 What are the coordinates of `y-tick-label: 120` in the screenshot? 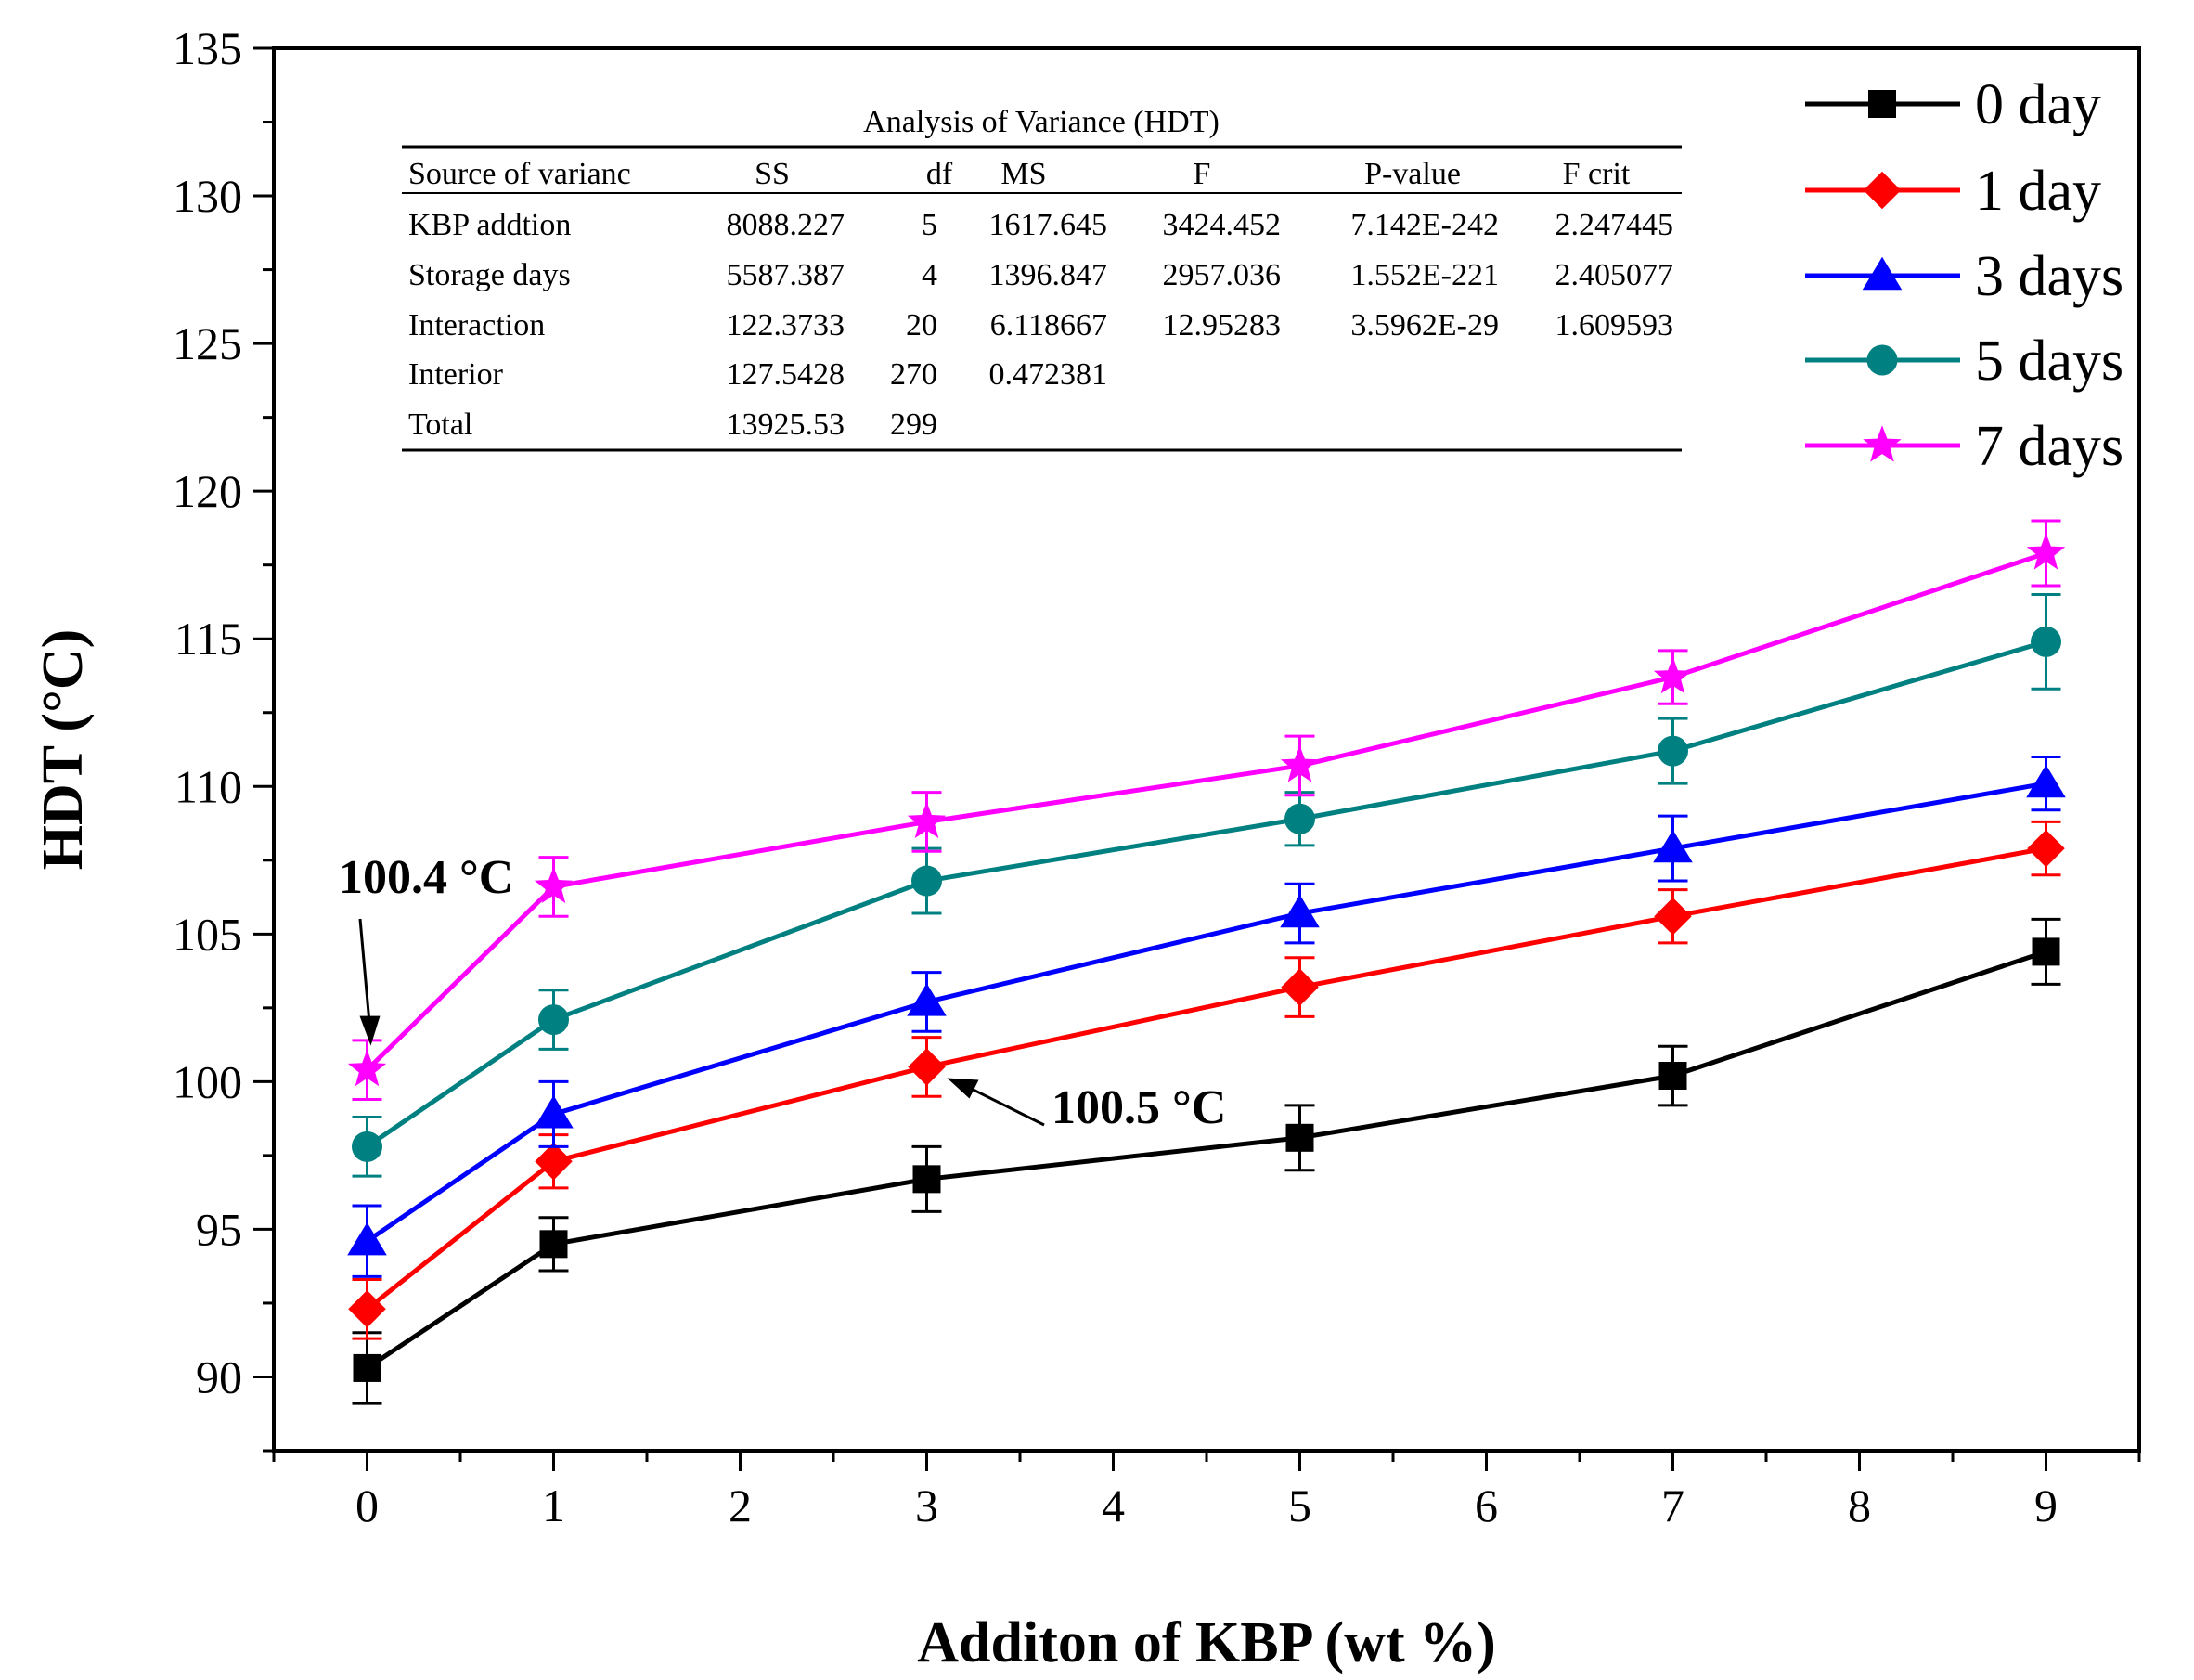 It's located at (207, 491).